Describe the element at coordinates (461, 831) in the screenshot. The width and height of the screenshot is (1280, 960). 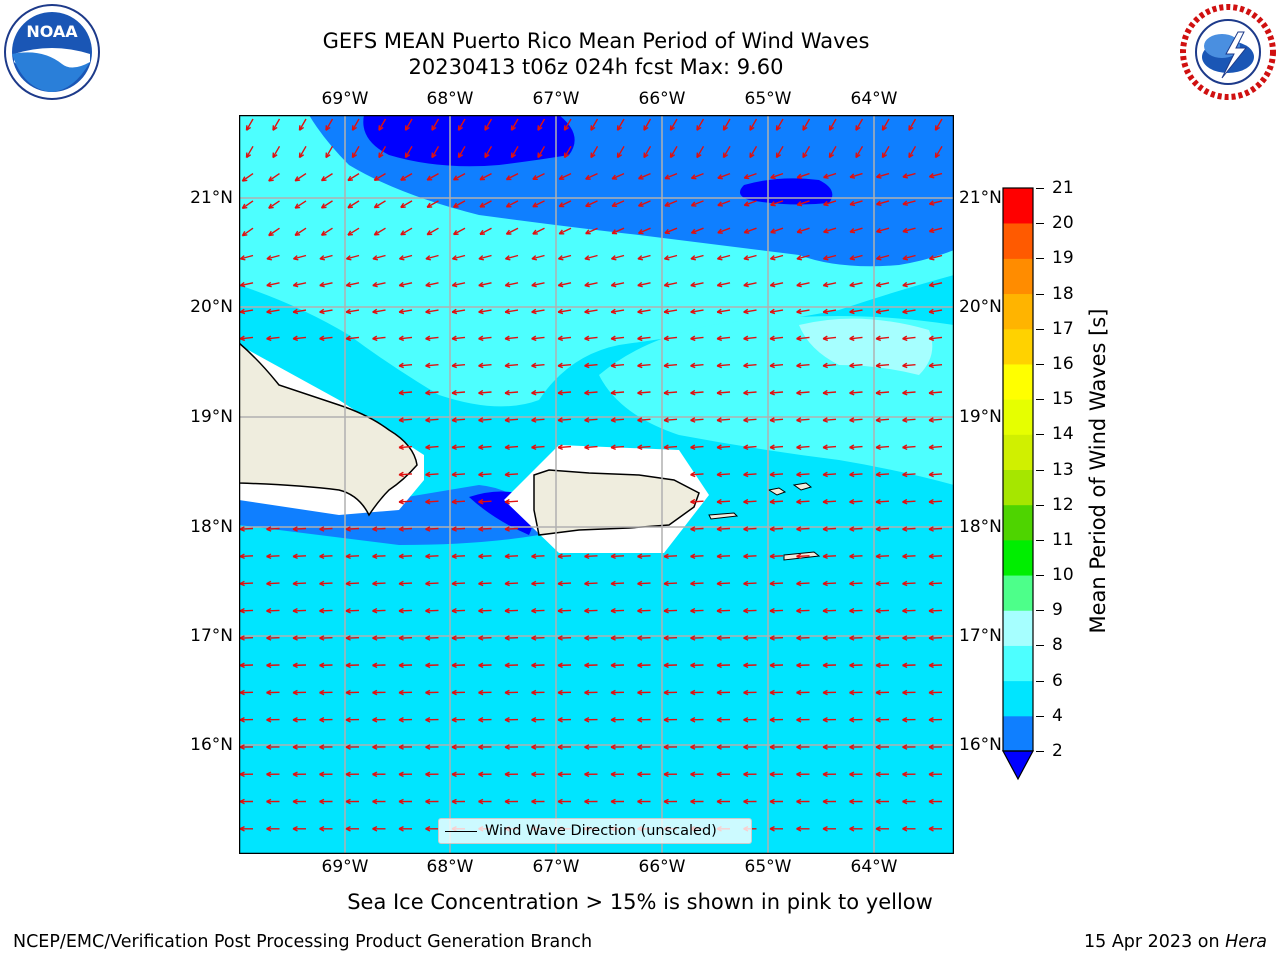
I see `legend-line-icon` at that location.